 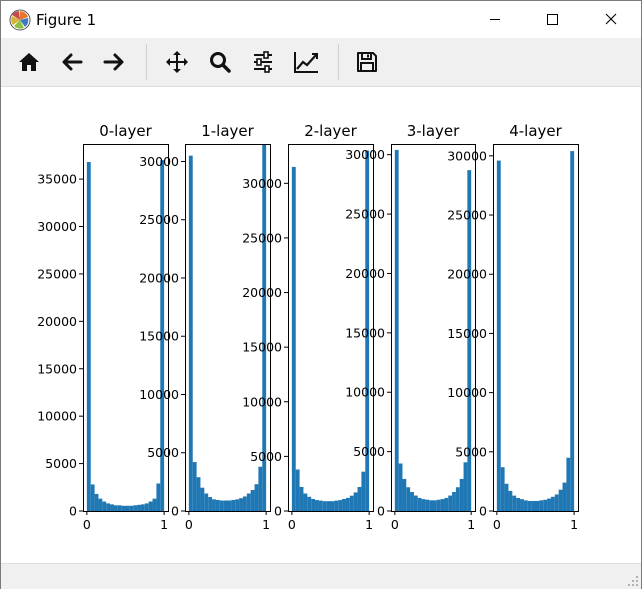 I want to click on configure-subplots-button, so click(x=263, y=62).